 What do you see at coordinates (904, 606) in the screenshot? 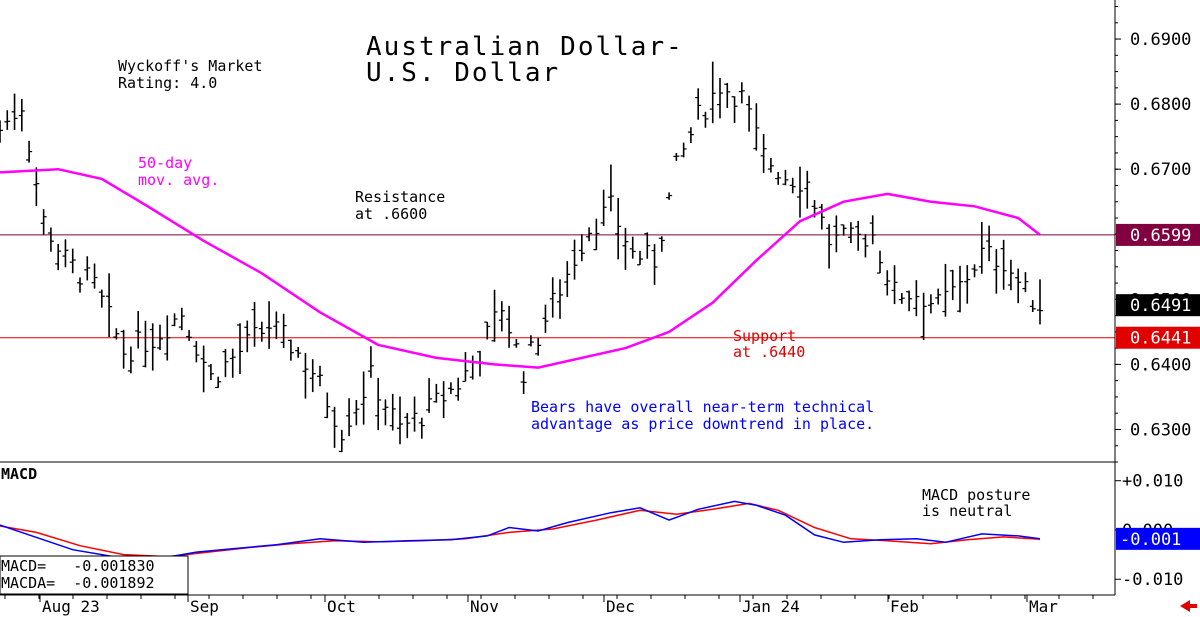
I see `x-tick-label: Feb` at bounding box center [904, 606].